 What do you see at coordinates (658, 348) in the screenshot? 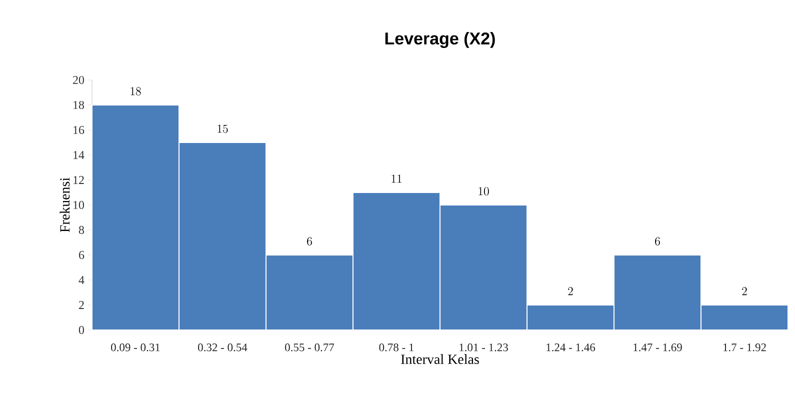
I see `x-tick-label: 1.47 - 1.69` at bounding box center [658, 348].